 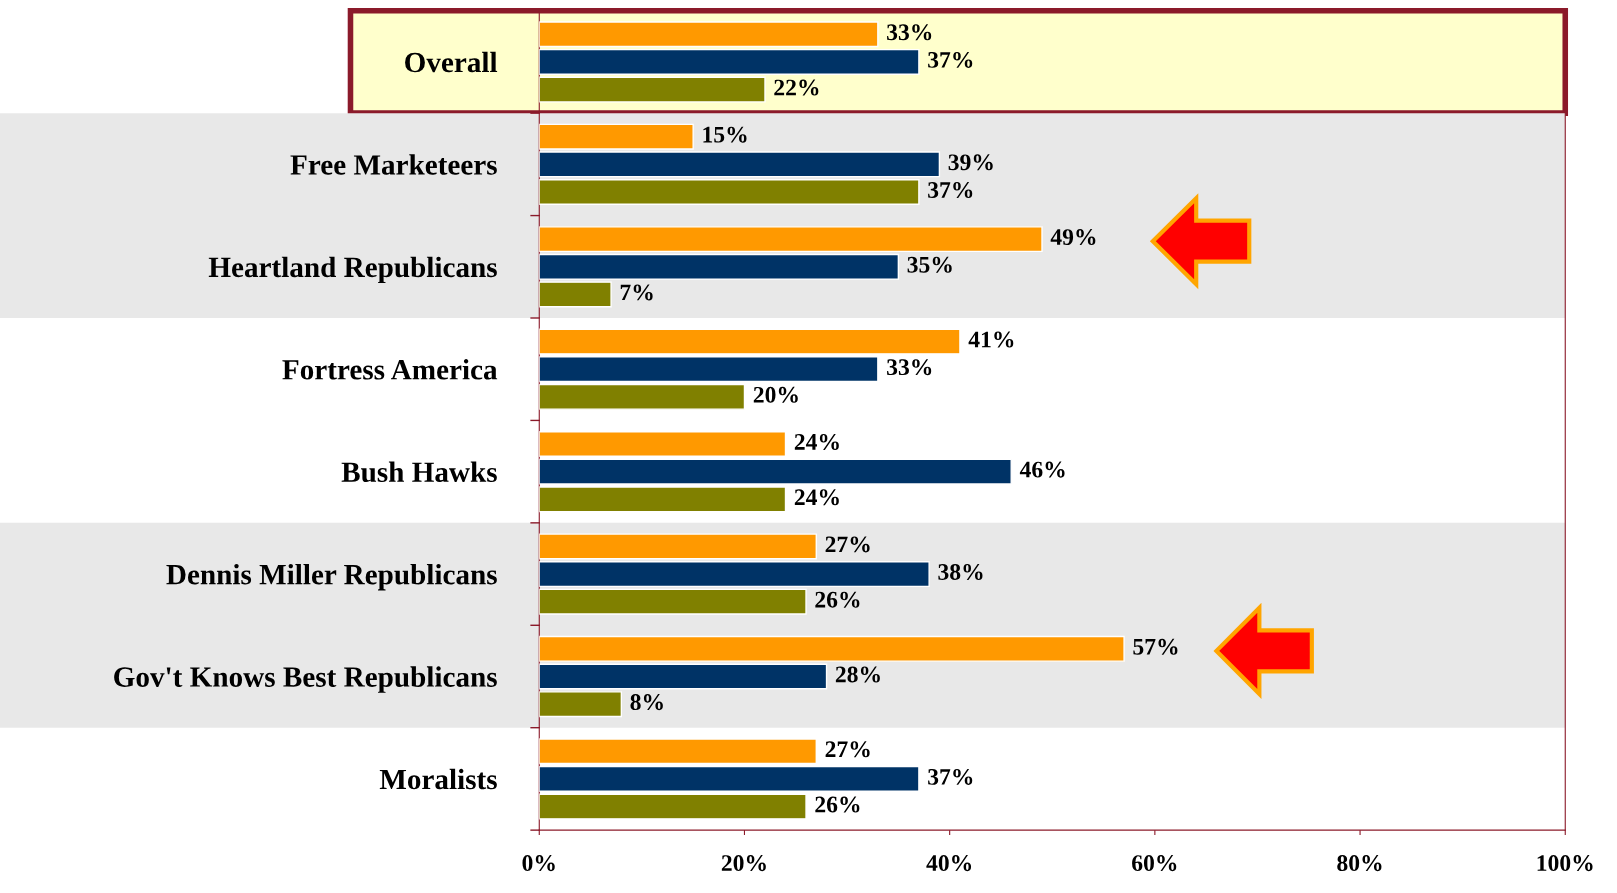 What do you see at coordinates (1565, 863) in the screenshot?
I see `x-tick-label: 100%` at bounding box center [1565, 863].